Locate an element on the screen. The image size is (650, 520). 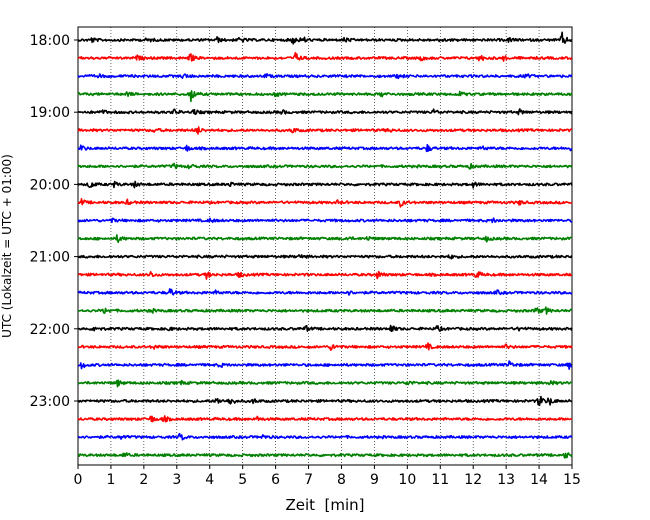
y-tick-label: 21:00 is located at coordinates (50, 258).